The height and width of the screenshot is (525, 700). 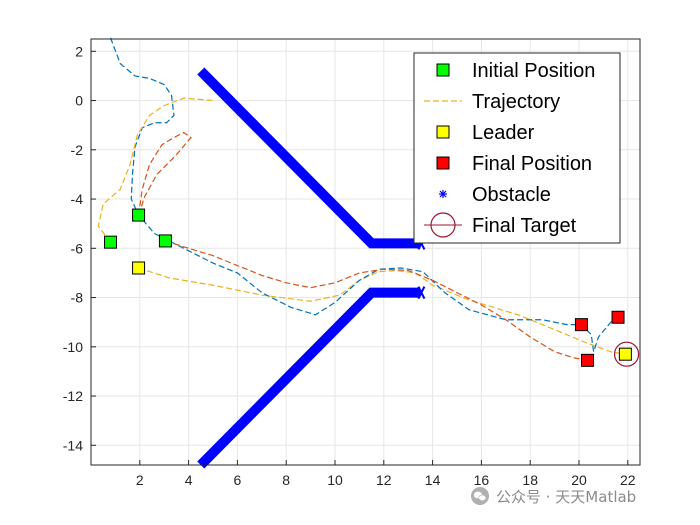 I want to click on x-tick-label: 20, so click(x=579, y=480).